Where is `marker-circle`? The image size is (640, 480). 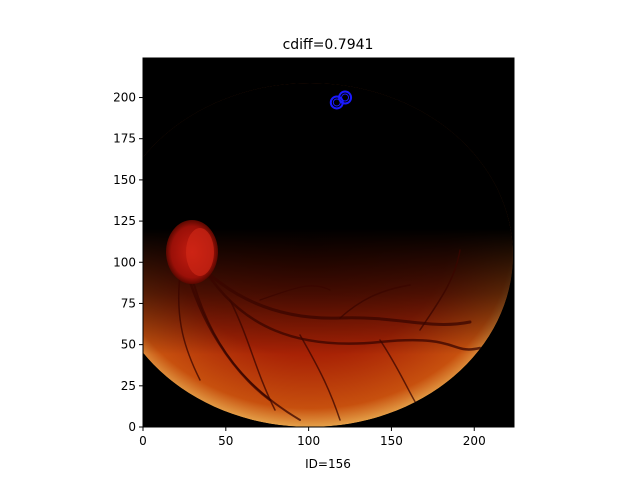
marker-circle is located at coordinates (345, 97).